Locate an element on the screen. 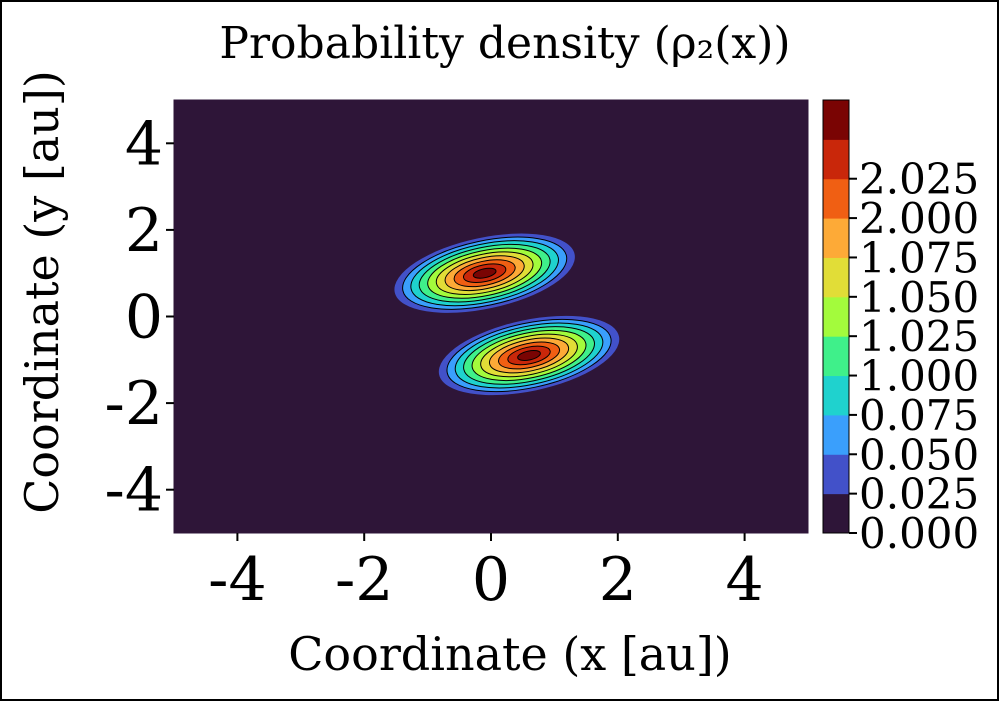  y-tick-label: -4 is located at coordinates (134, 491).